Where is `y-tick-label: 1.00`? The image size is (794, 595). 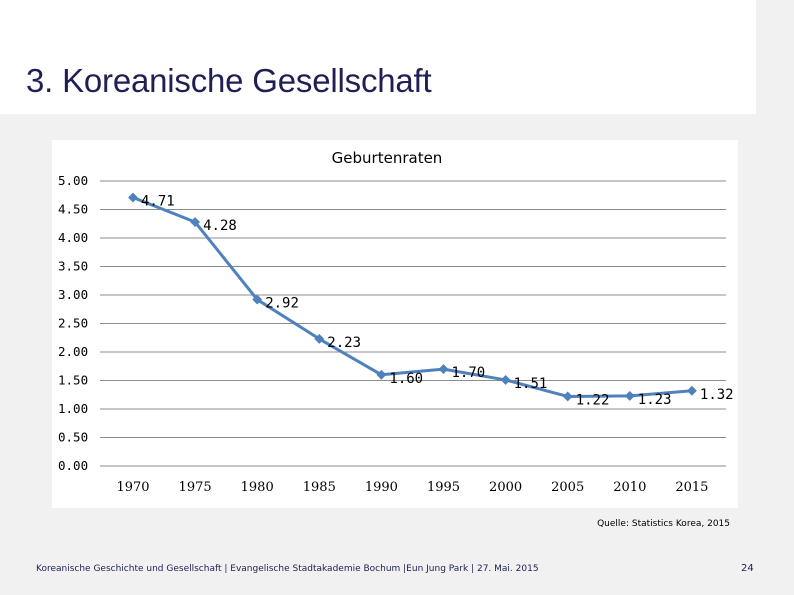
y-tick-label: 1.00 is located at coordinates (73, 408).